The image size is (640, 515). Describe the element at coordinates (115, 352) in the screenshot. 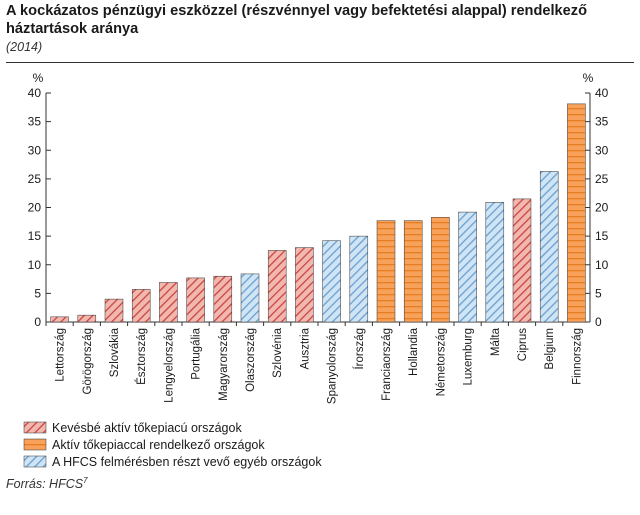

I see `category-label-3: Szlovákia` at that location.